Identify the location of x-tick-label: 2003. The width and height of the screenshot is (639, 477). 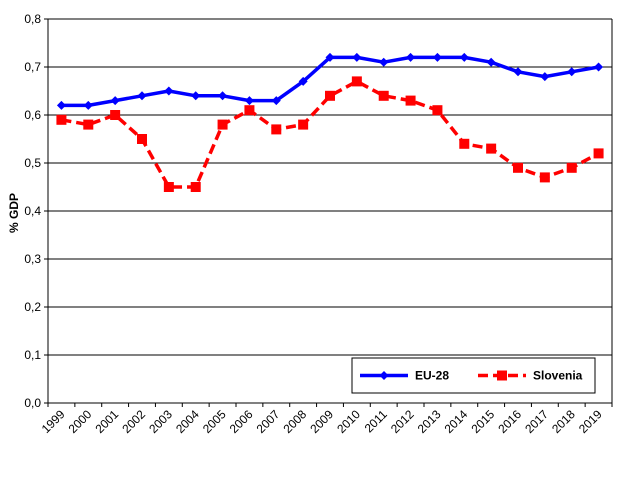
(160, 421).